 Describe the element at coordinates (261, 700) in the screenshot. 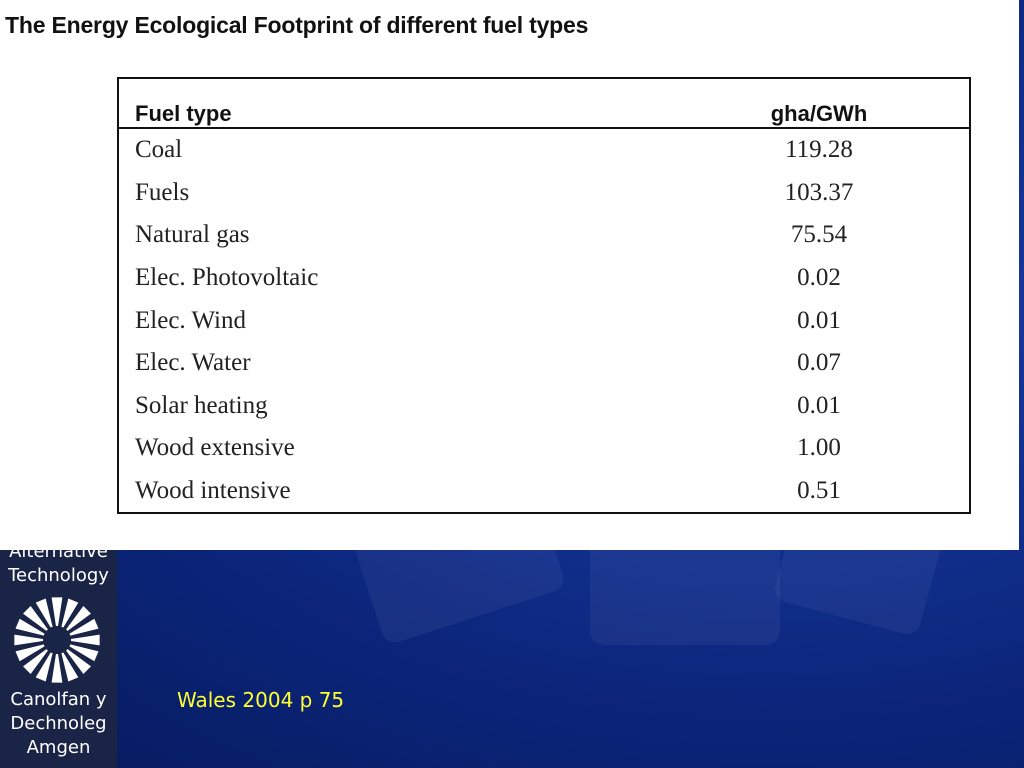

I see `citation-text: Wales 2004 p 75` at that location.